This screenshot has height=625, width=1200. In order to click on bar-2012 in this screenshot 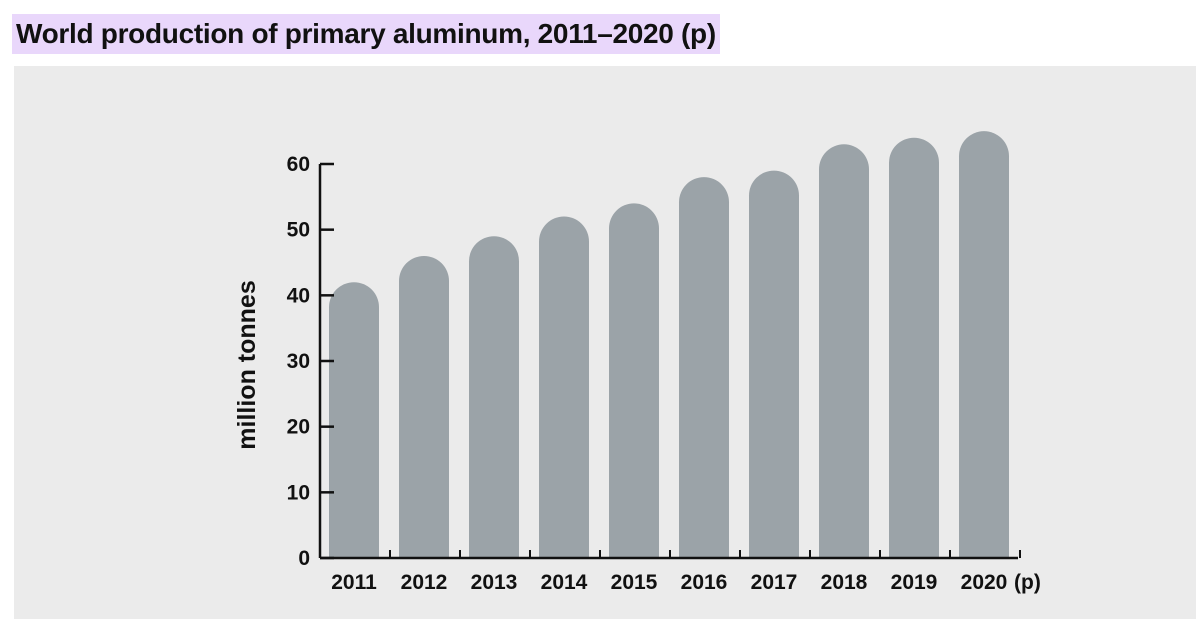, I will do `click(424, 407)`.